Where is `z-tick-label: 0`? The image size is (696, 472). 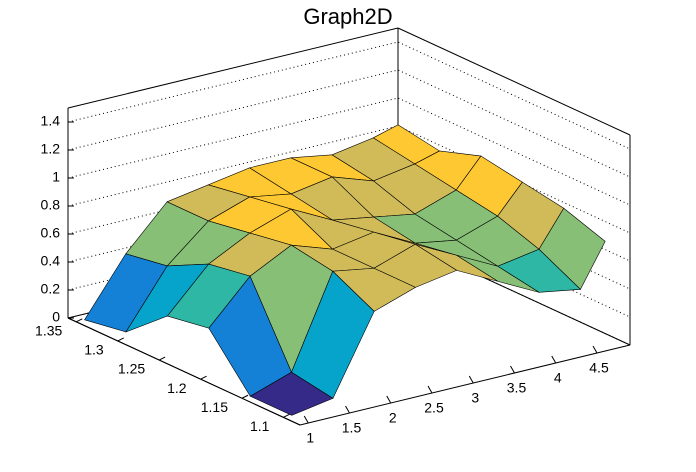 z-tick-label: 0 is located at coordinates (56, 317).